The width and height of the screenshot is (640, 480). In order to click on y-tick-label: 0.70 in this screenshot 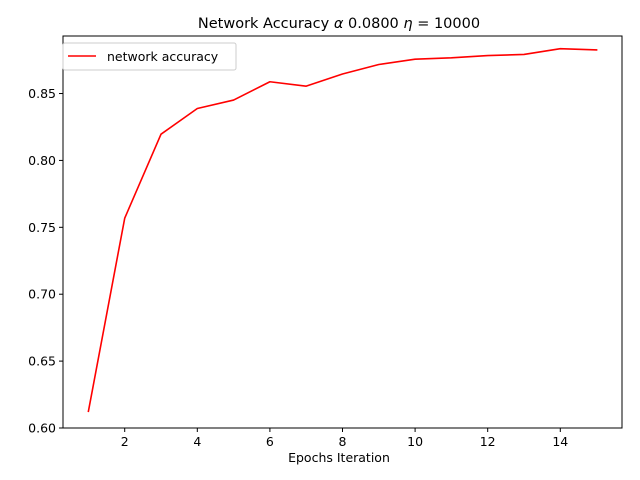, I will do `click(42, 294)`.